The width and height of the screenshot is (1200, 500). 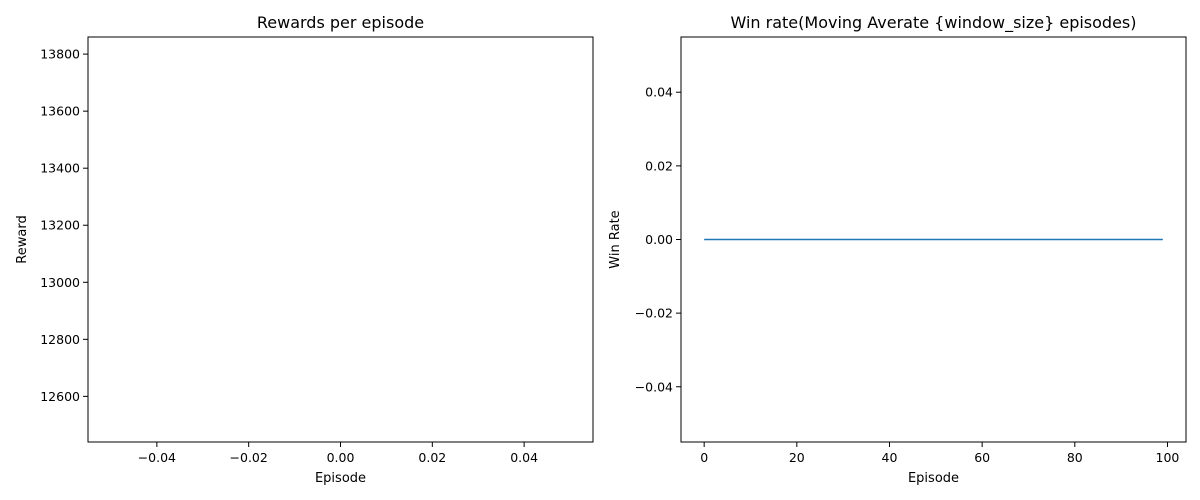 What do you see at coordinates (659, 165) in the screenshot?
I see `winrate-y-tick-label: 0.02` at bounding box center [659, 165].